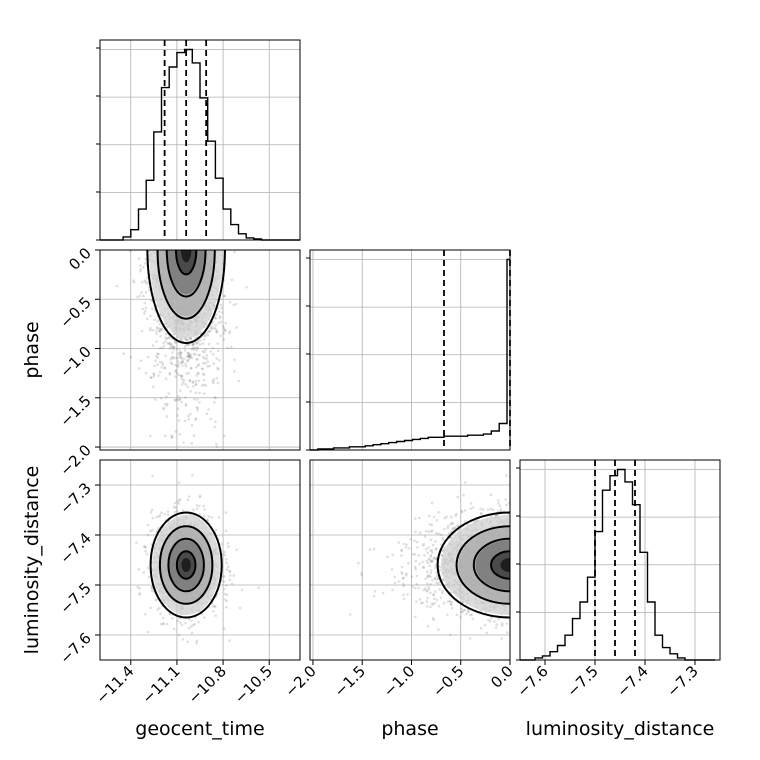  Describe the element at coordinates (429, 557) in the screenshot. I see `panel-phase-luminosity_distance` at that location.